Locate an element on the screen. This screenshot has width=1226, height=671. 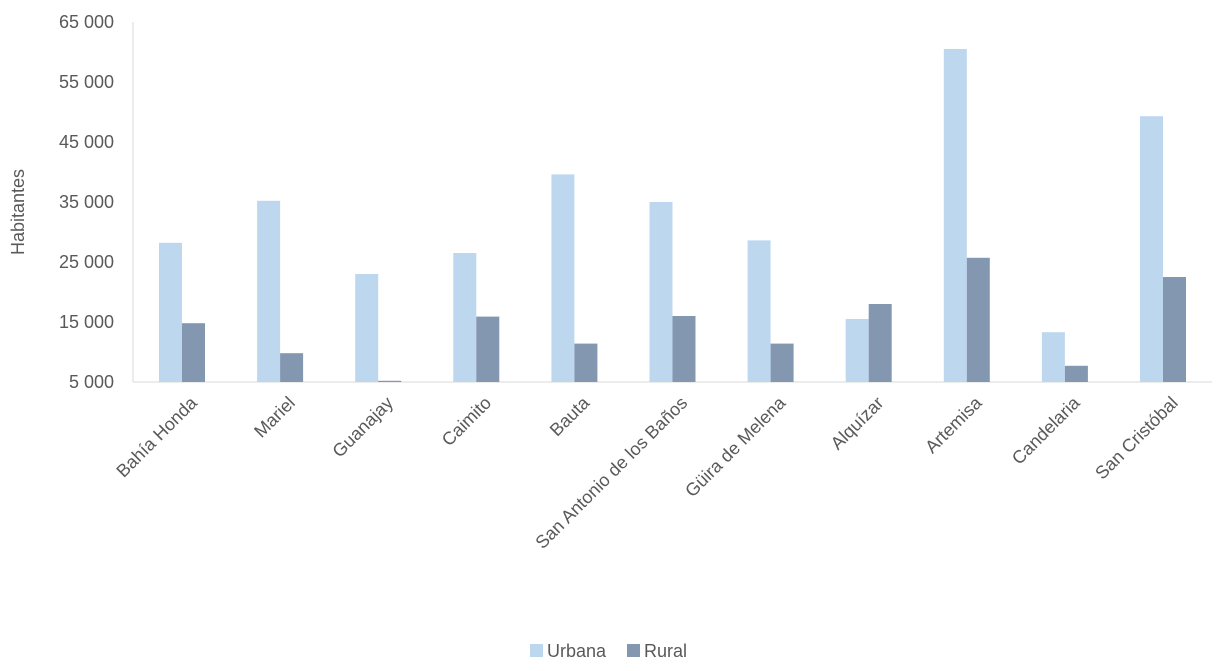
x-tick-label: San Cristóbal is located at coordinates (1136, 438).